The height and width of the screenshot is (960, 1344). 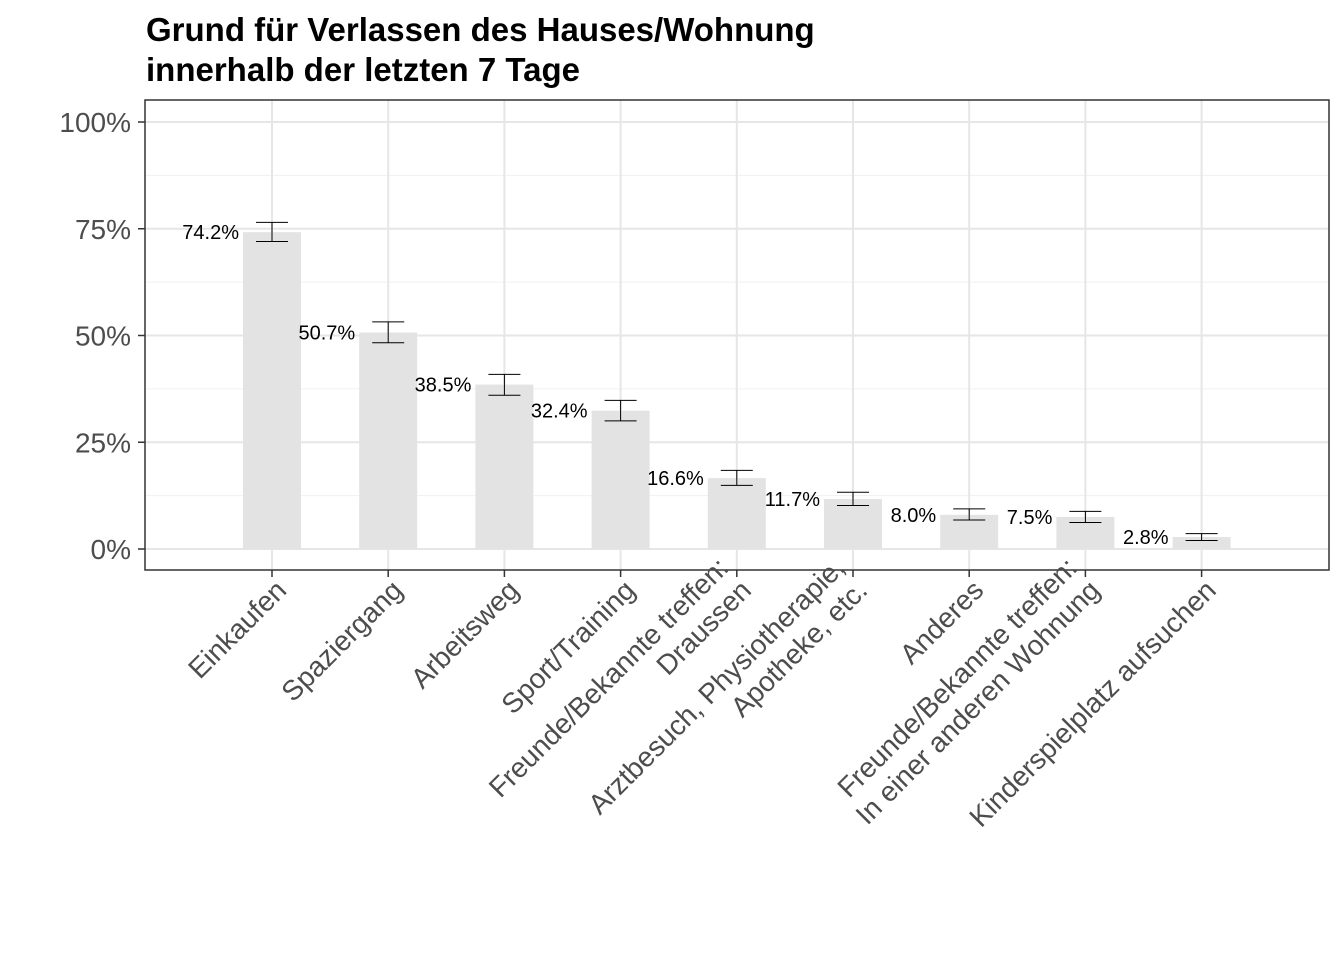 What do you see at coordinates (210, 233) in the screenshot?
I see `data-label: 74.2%` at bounding box center [210, 233].